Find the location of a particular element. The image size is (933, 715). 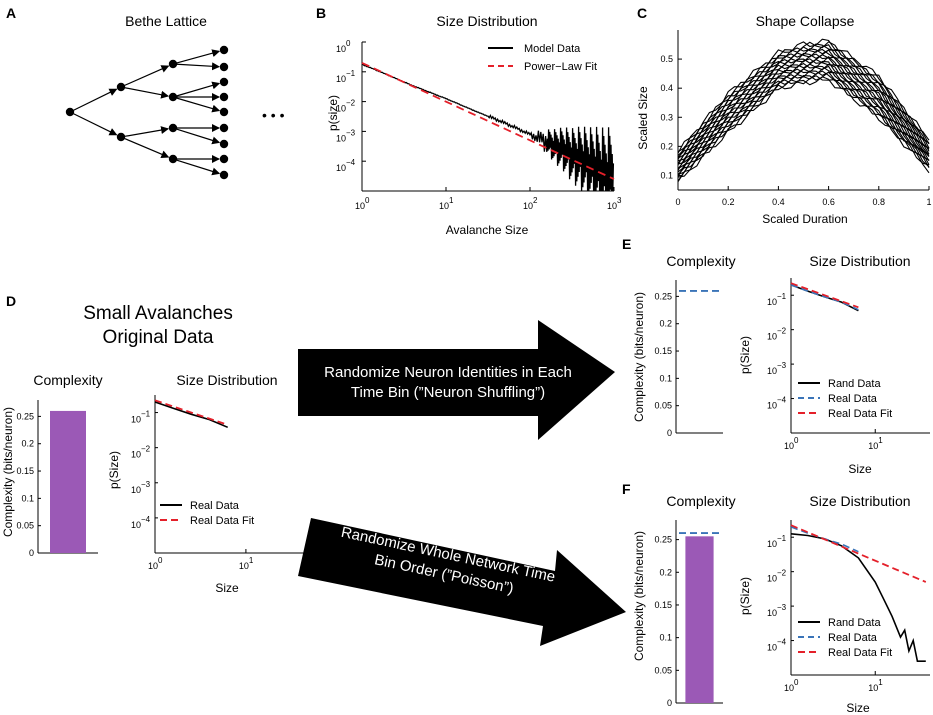

panel-label-b: B is located at coordinates (321, 13).